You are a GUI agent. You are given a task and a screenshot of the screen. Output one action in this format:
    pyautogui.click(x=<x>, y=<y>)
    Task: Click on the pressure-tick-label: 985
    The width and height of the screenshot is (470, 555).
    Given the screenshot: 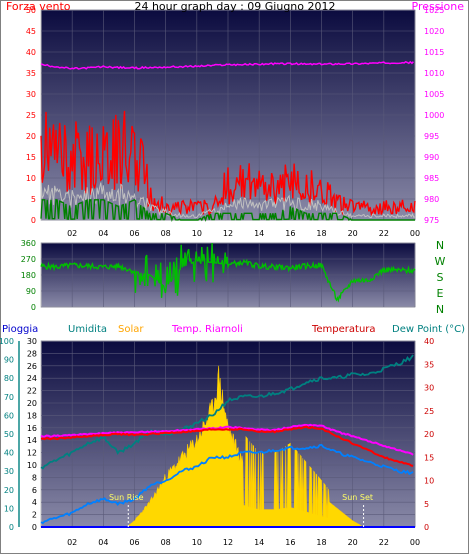 What is the action you would take?
    pyautogui.click(x=431, y=178)
    